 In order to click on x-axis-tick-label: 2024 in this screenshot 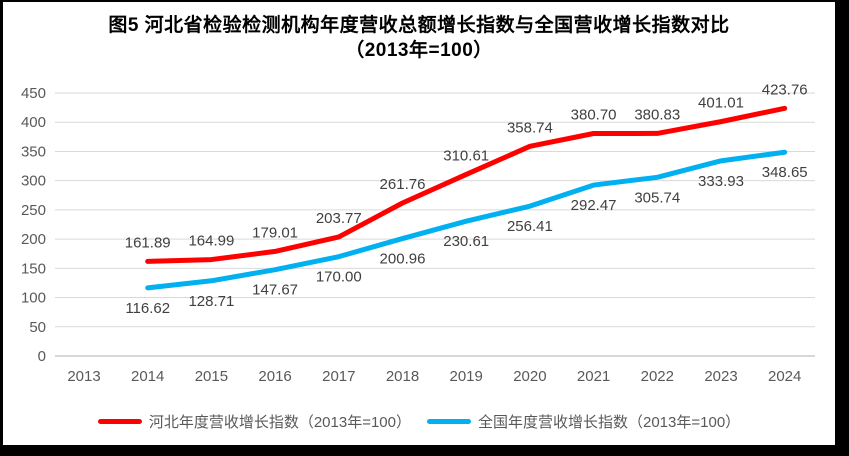, I will do `click(784, 376)`.